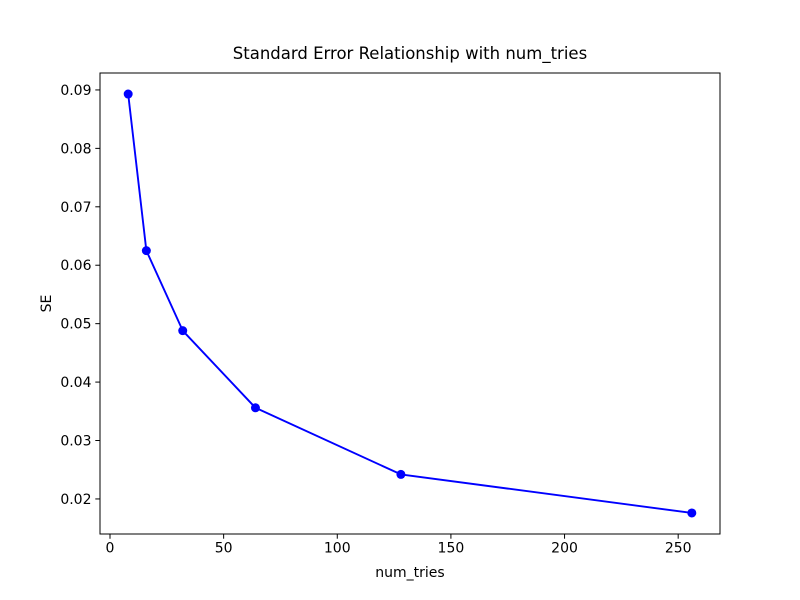 The image size is (800, 600). What do you see at coordinates (75, 208) in the screenshot?
I see `y-tick-label: 0.07` at bounding box center [75, 208].